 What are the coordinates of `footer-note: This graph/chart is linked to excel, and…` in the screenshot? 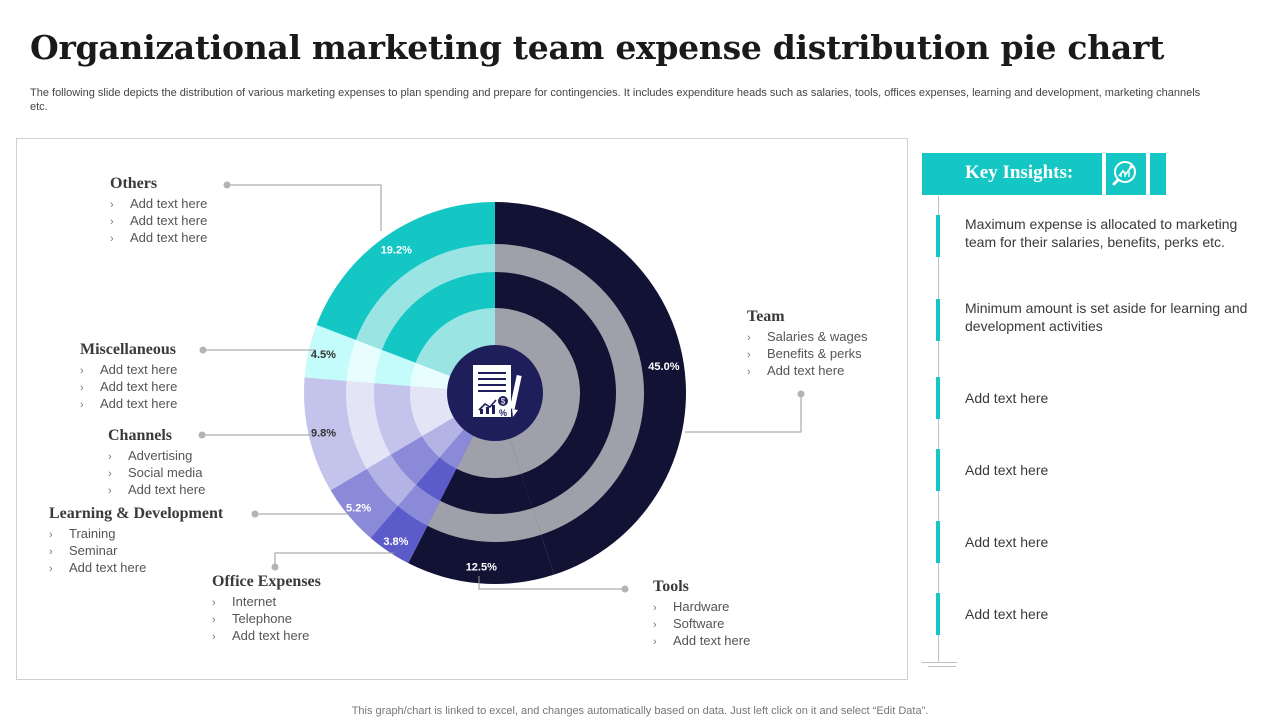 It's located at (640, 711).